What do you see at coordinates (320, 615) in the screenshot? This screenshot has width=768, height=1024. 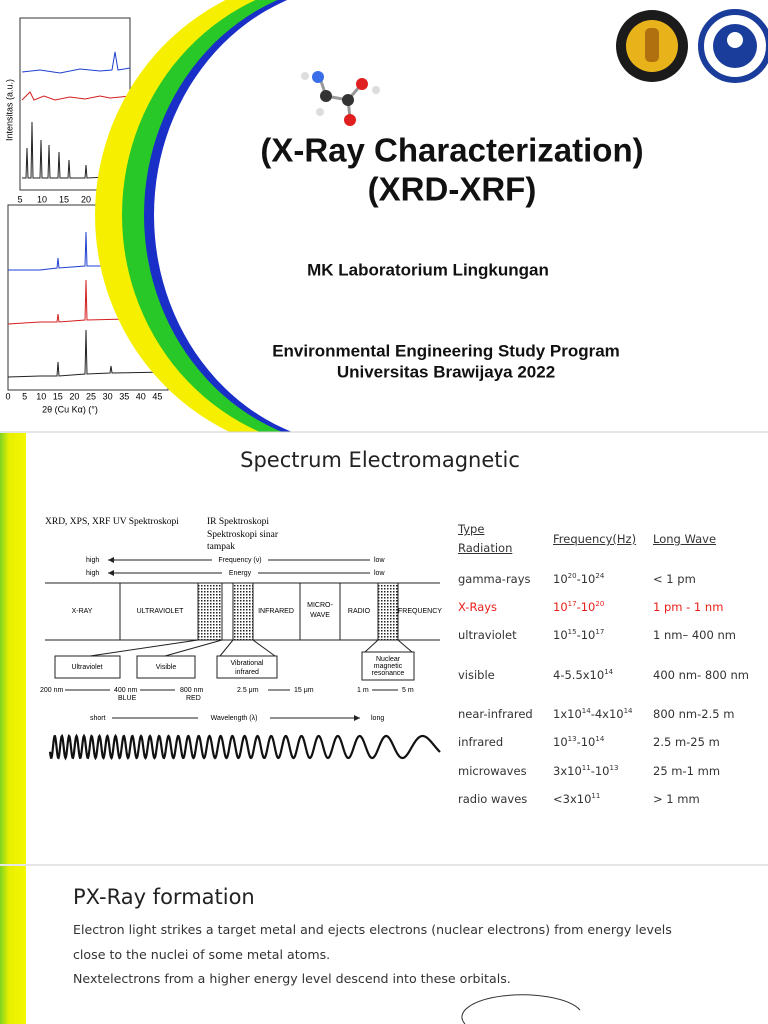 I see `band-label: WAVE` at bounding box center [320, 615].